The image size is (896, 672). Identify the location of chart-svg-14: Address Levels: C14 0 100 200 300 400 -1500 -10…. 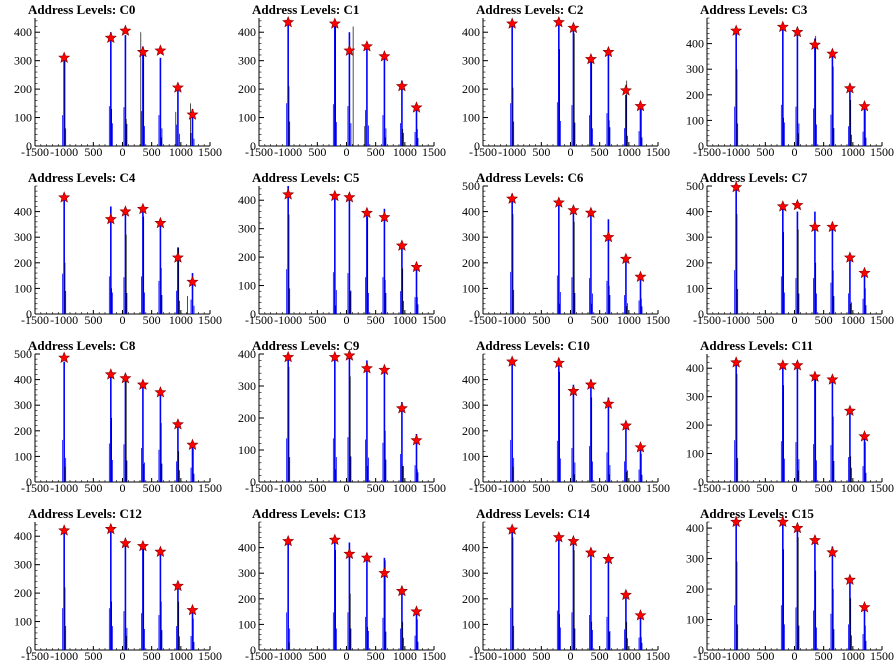
(566, 584).